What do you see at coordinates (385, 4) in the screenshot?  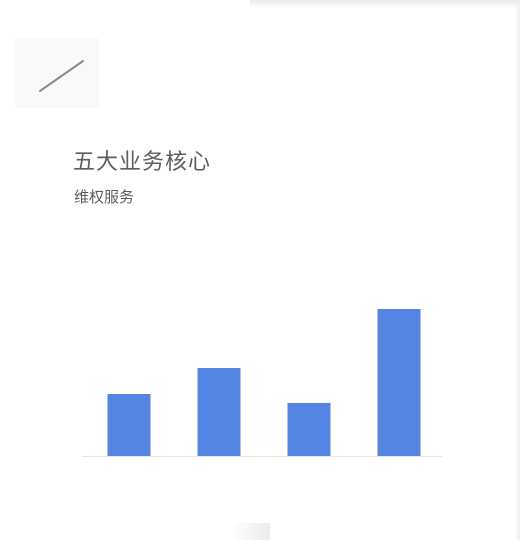 I see `top-edge-shadow` at bounding box center [385, 4].